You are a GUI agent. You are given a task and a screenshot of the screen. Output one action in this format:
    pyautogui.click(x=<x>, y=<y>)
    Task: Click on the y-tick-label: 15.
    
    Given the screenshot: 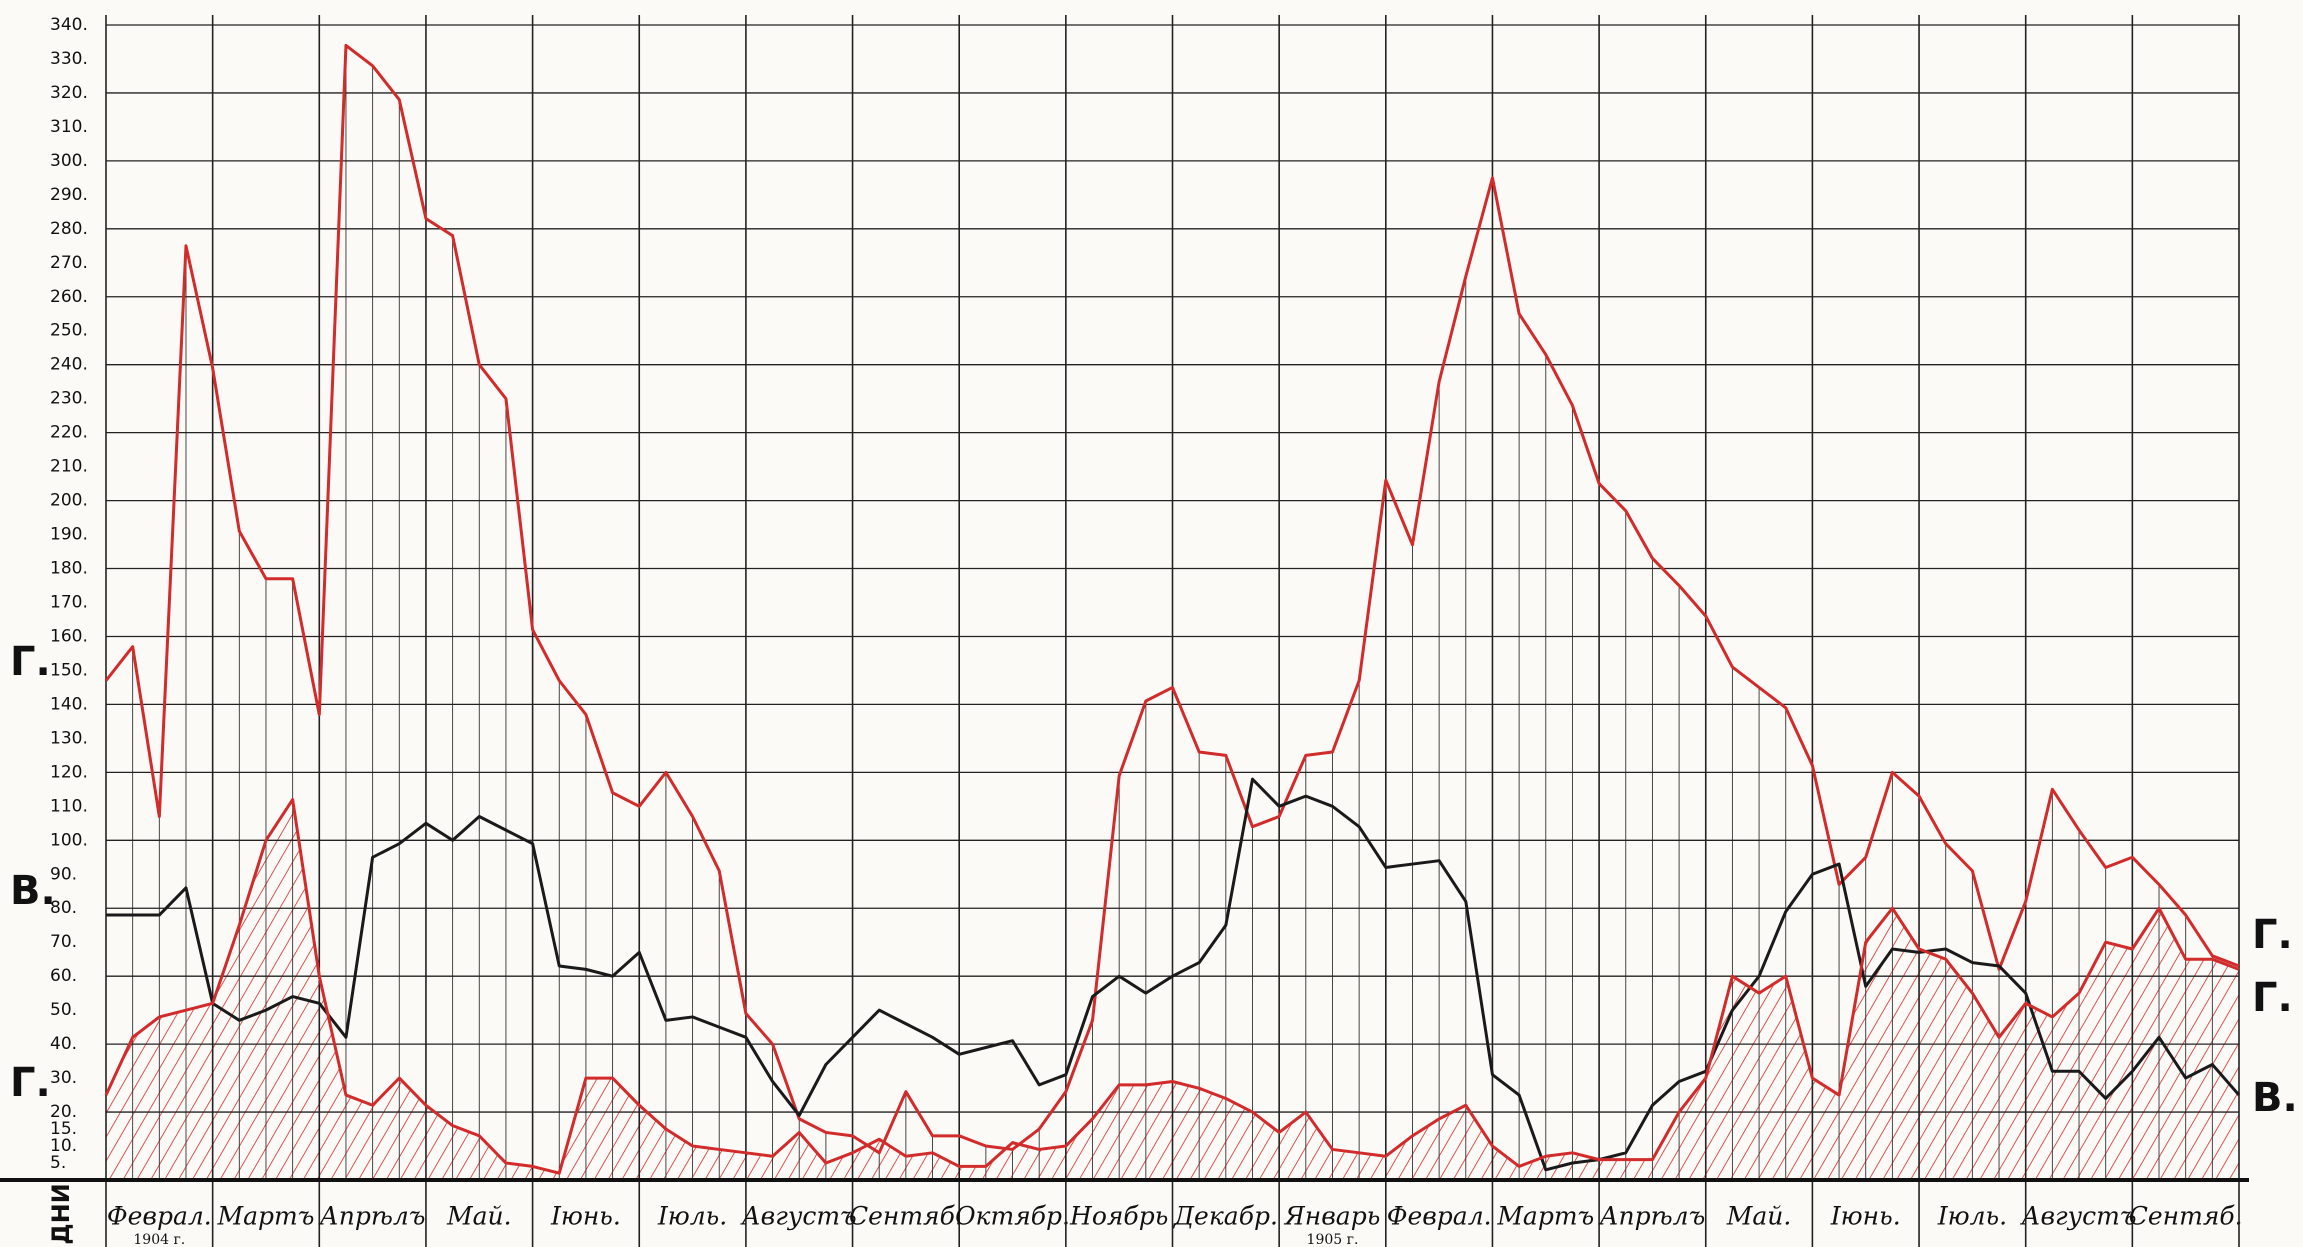 What is the action you would take?
    pyautogui.click(x=63, y=1129)
    